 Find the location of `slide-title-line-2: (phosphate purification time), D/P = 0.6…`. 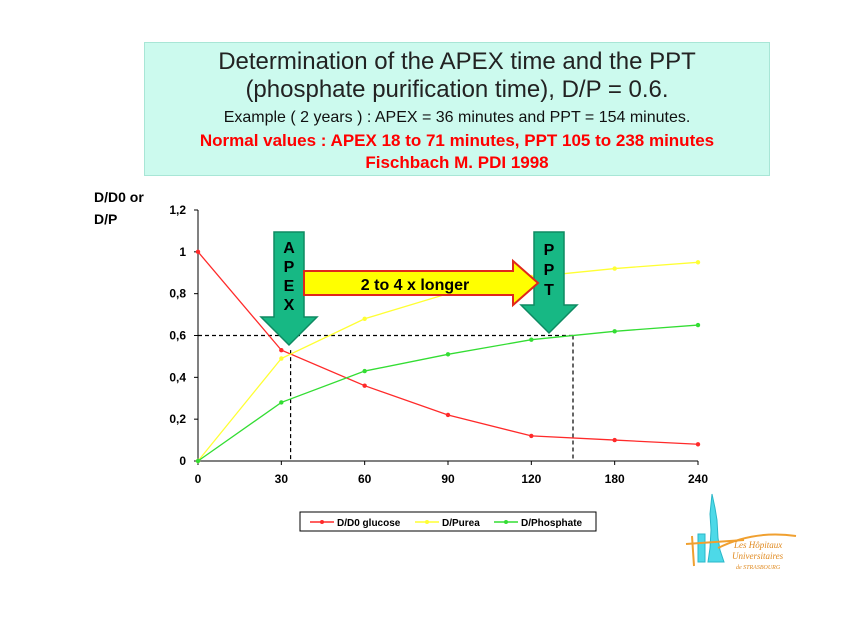

slide-title-line-2: (phosphate purification time), D/P = 0.6… is located at coordinates (457, 89).